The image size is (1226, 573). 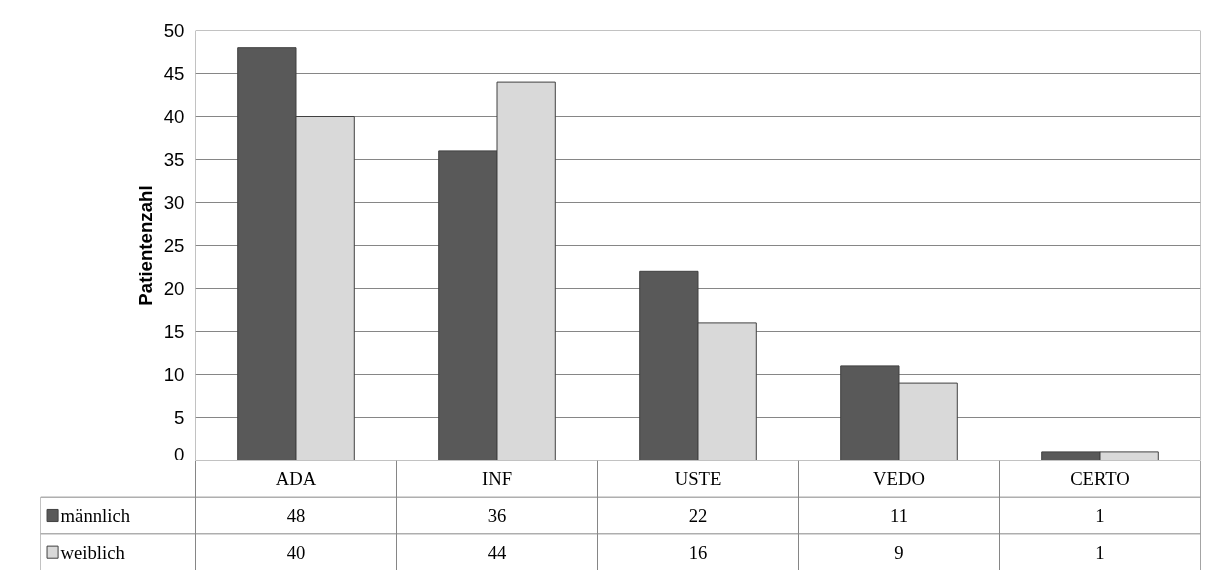 What do you see at coordinates (899, 479) in the screenshot?
I see `x-tick-label: VEDO` at bounding box center [899, 479].